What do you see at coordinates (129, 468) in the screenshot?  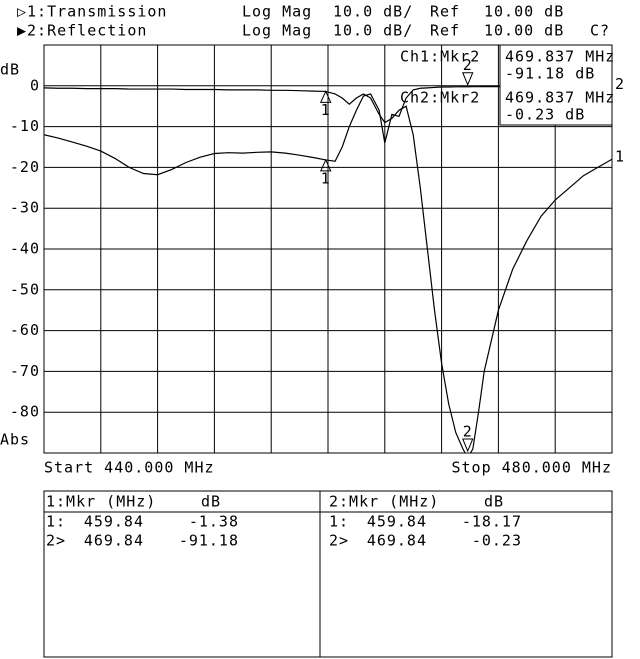 I see `start-label: Start 440.000 MHz` at bounding box center [129, 468].